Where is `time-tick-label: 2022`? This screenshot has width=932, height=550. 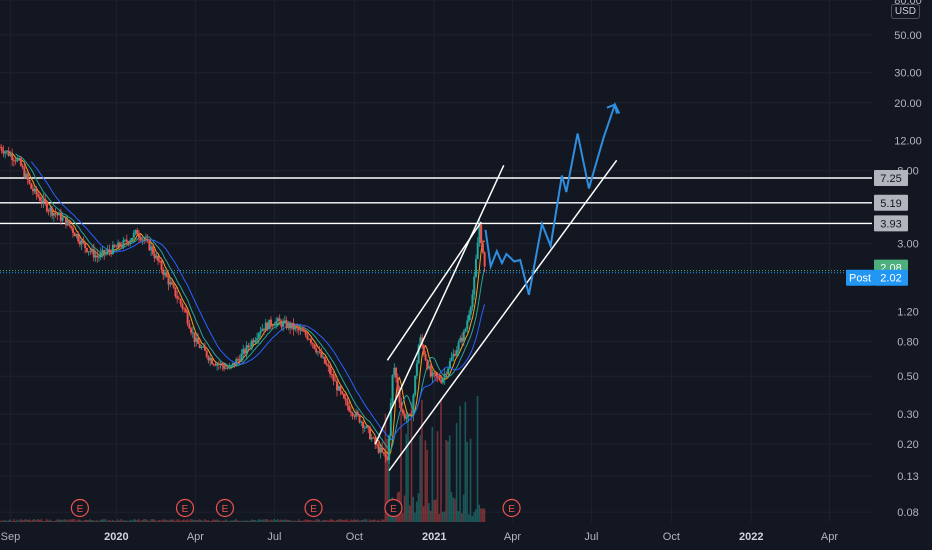 time-tick-label: 2022 is located at coordinates (751, 537).